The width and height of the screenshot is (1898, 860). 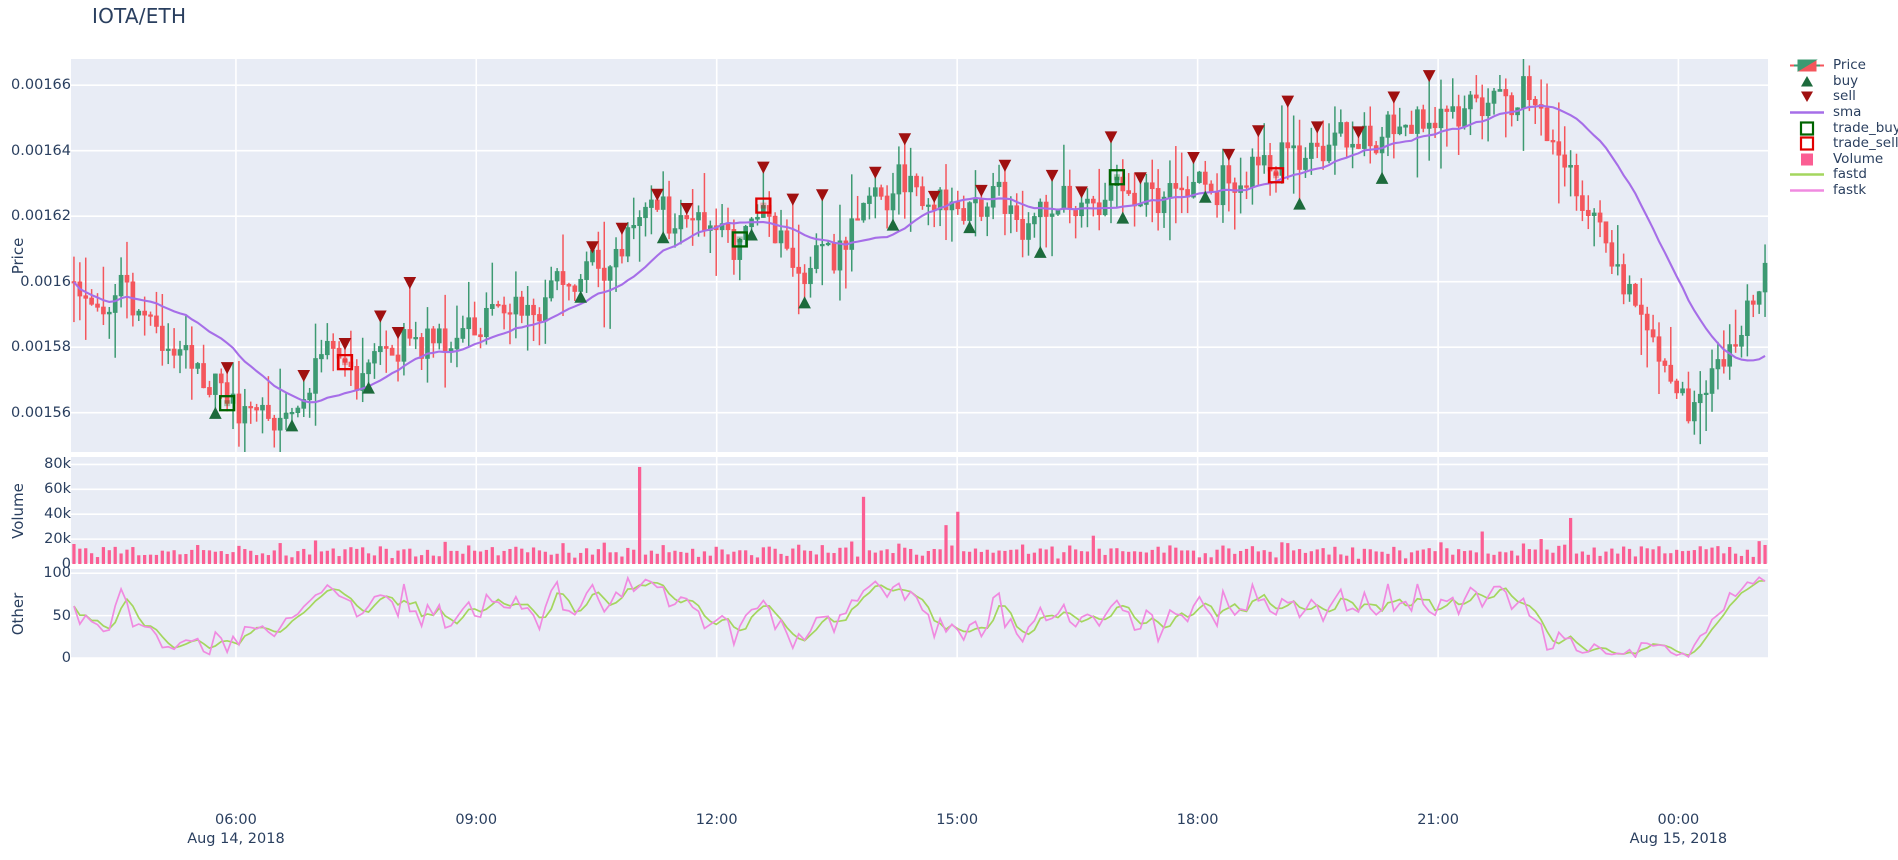 I want to click on legend-item-trade-sell: trade_sell, so click(x=1843, y=144).